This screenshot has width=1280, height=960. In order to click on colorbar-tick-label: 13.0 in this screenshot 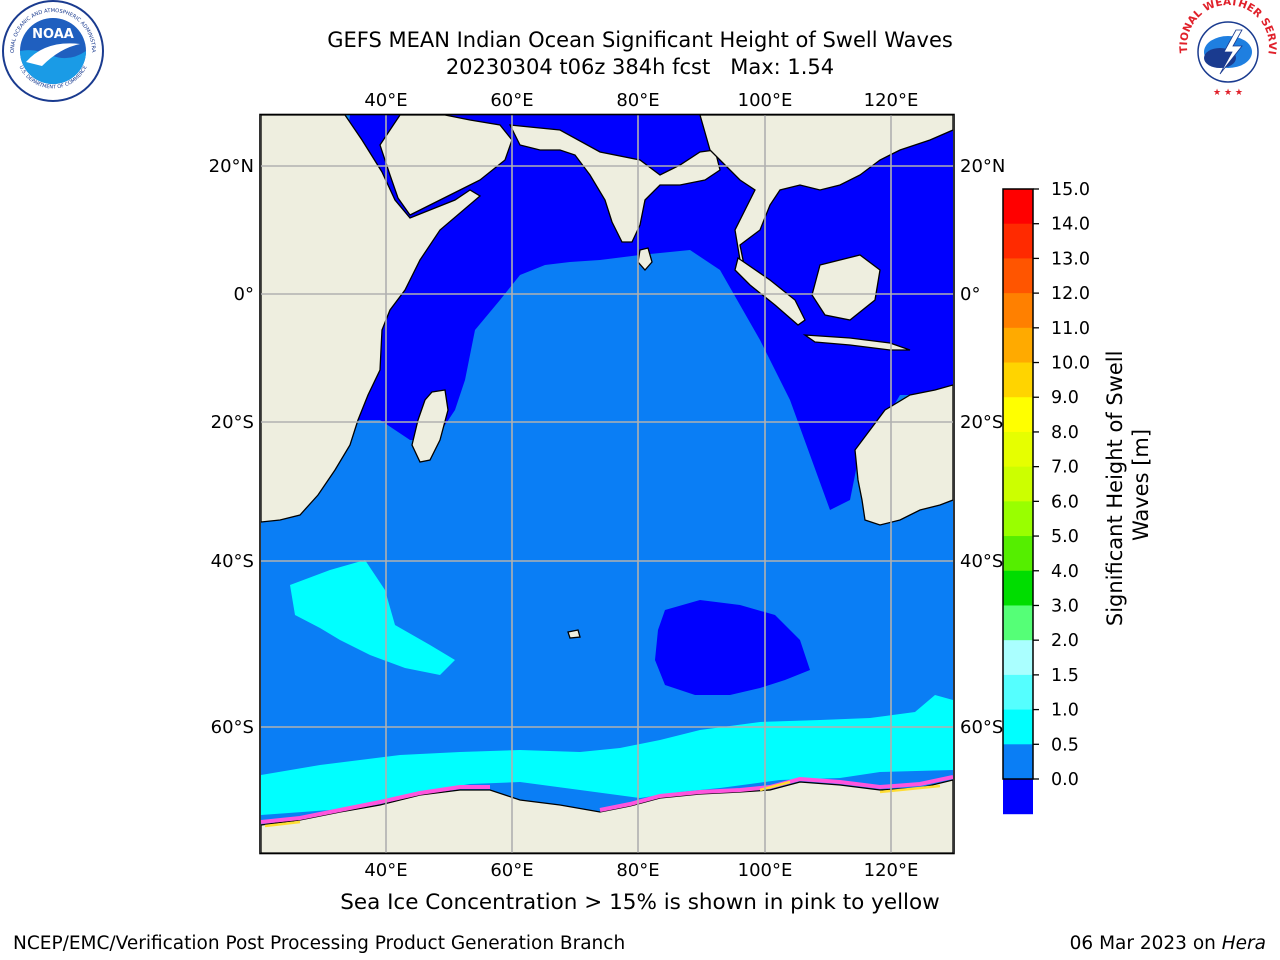, I will do `click(1070, 259)`.